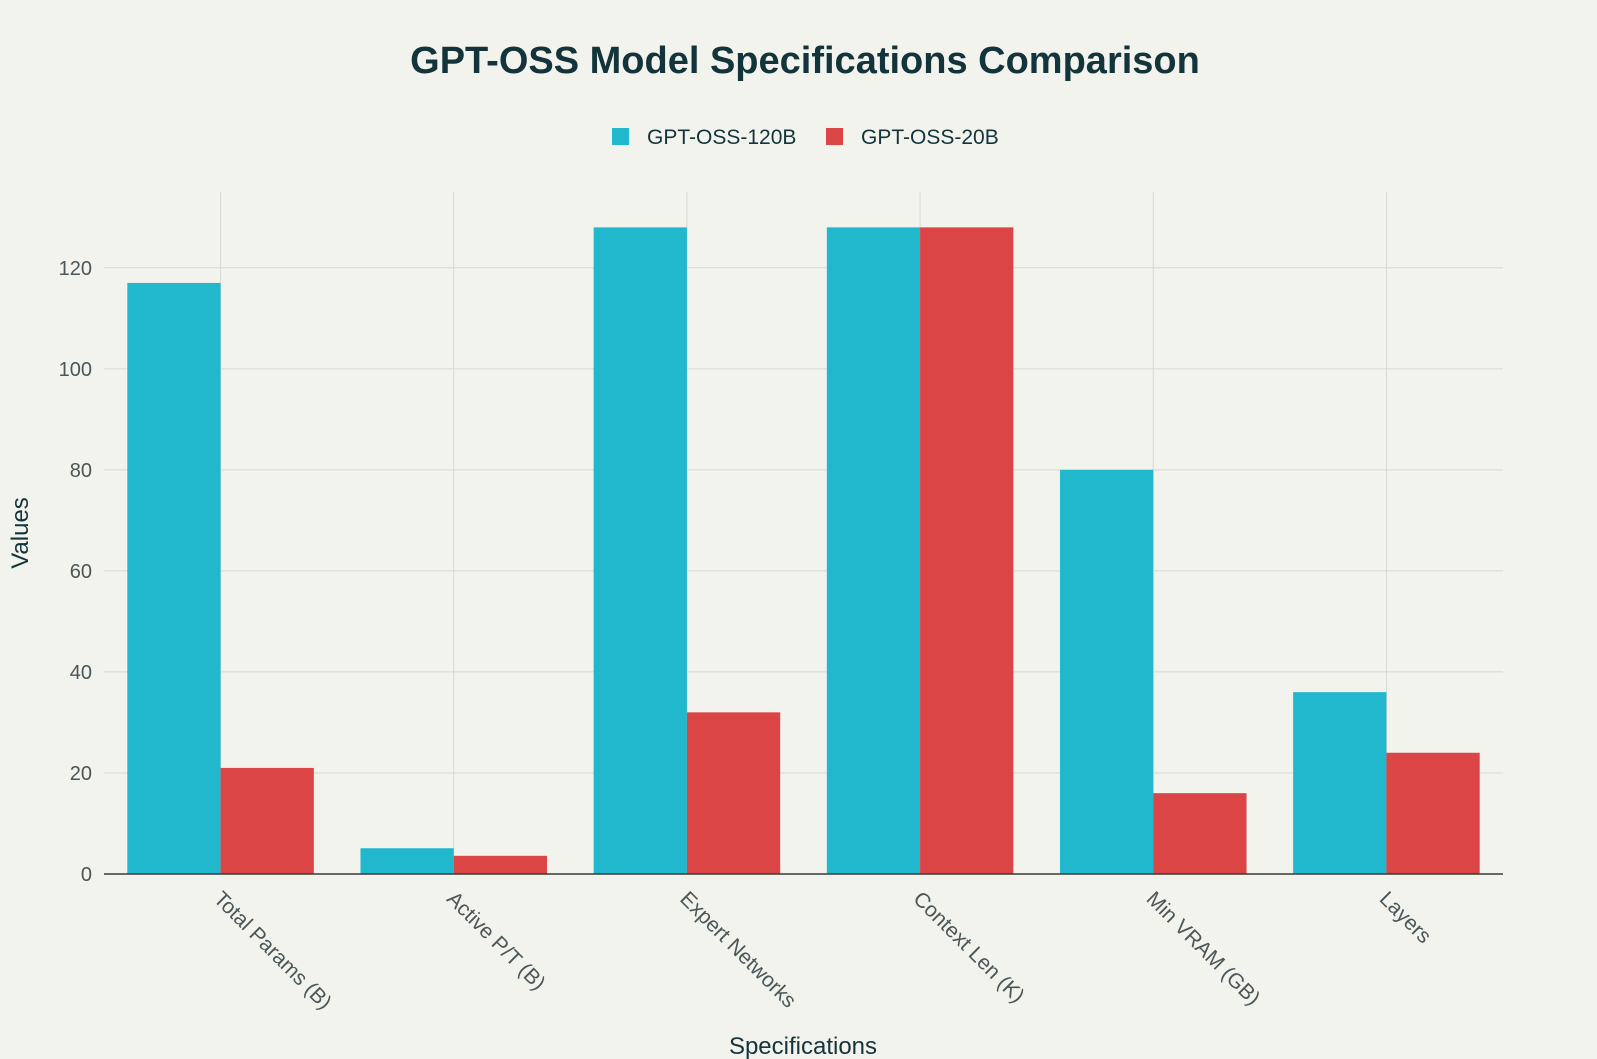 The height and width of the screenshot is (1059, 1597). What do you see at coordinates (967, 550) in the screenshot?
I see `bar-gpt-oss-20b-context-len-k` at bounding box center [967, 550].